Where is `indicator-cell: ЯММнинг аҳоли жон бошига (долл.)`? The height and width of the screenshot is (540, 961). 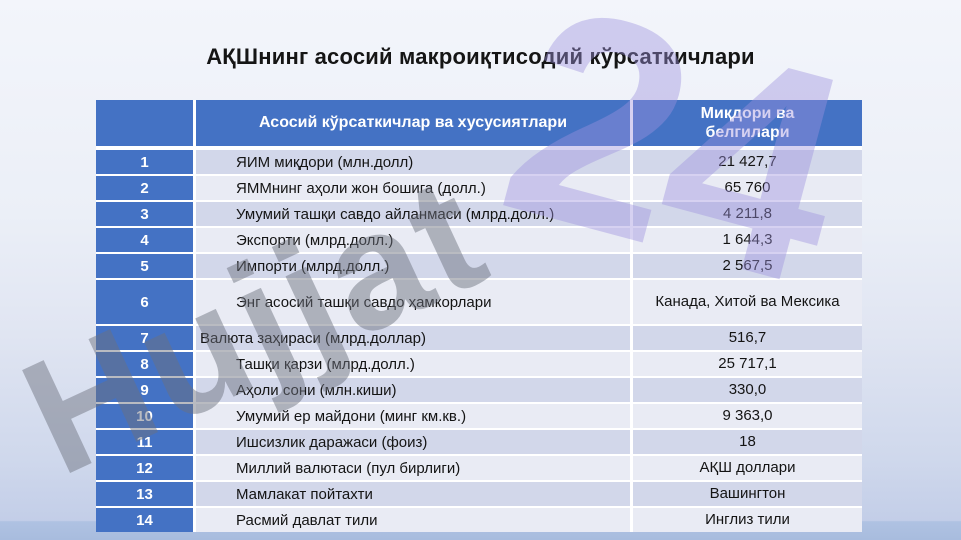
indicator-cell: ЯММнинг аҳоли жон бошига (долл.) is located at coordinates (413, 188).